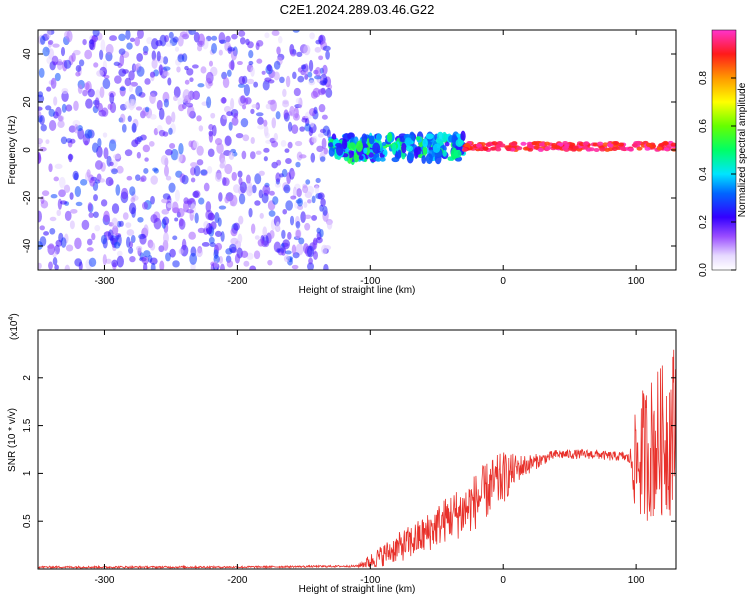 This screenshot has height=600, width=750. What do you see at coordinates (703, 270) in the screenshot?
I see `colorbar-tick-label: 0.0` at bounding box center [703, 270].